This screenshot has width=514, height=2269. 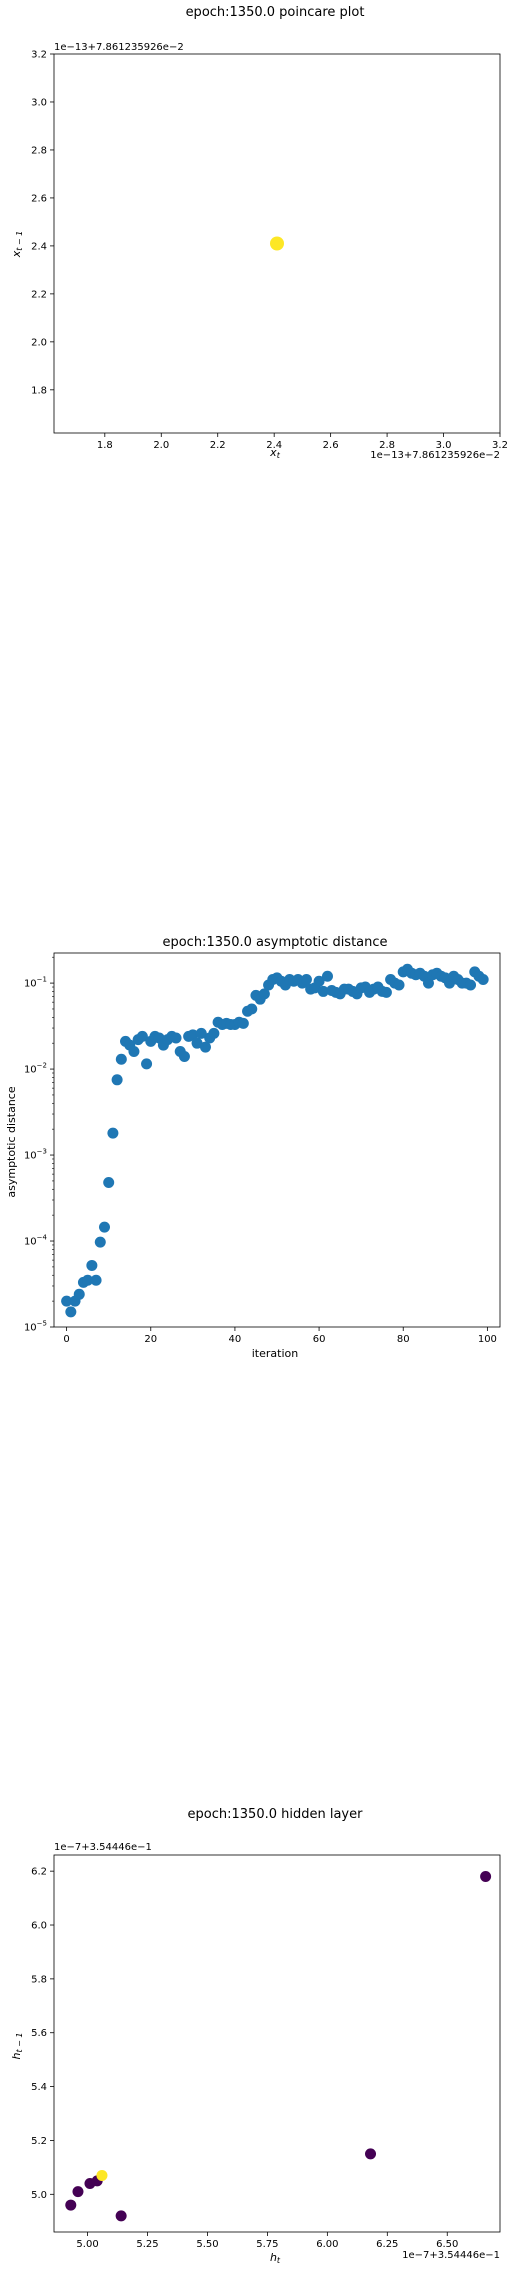 I want to click on x-tick-label: 5.50, so click(x=207, y=2244).